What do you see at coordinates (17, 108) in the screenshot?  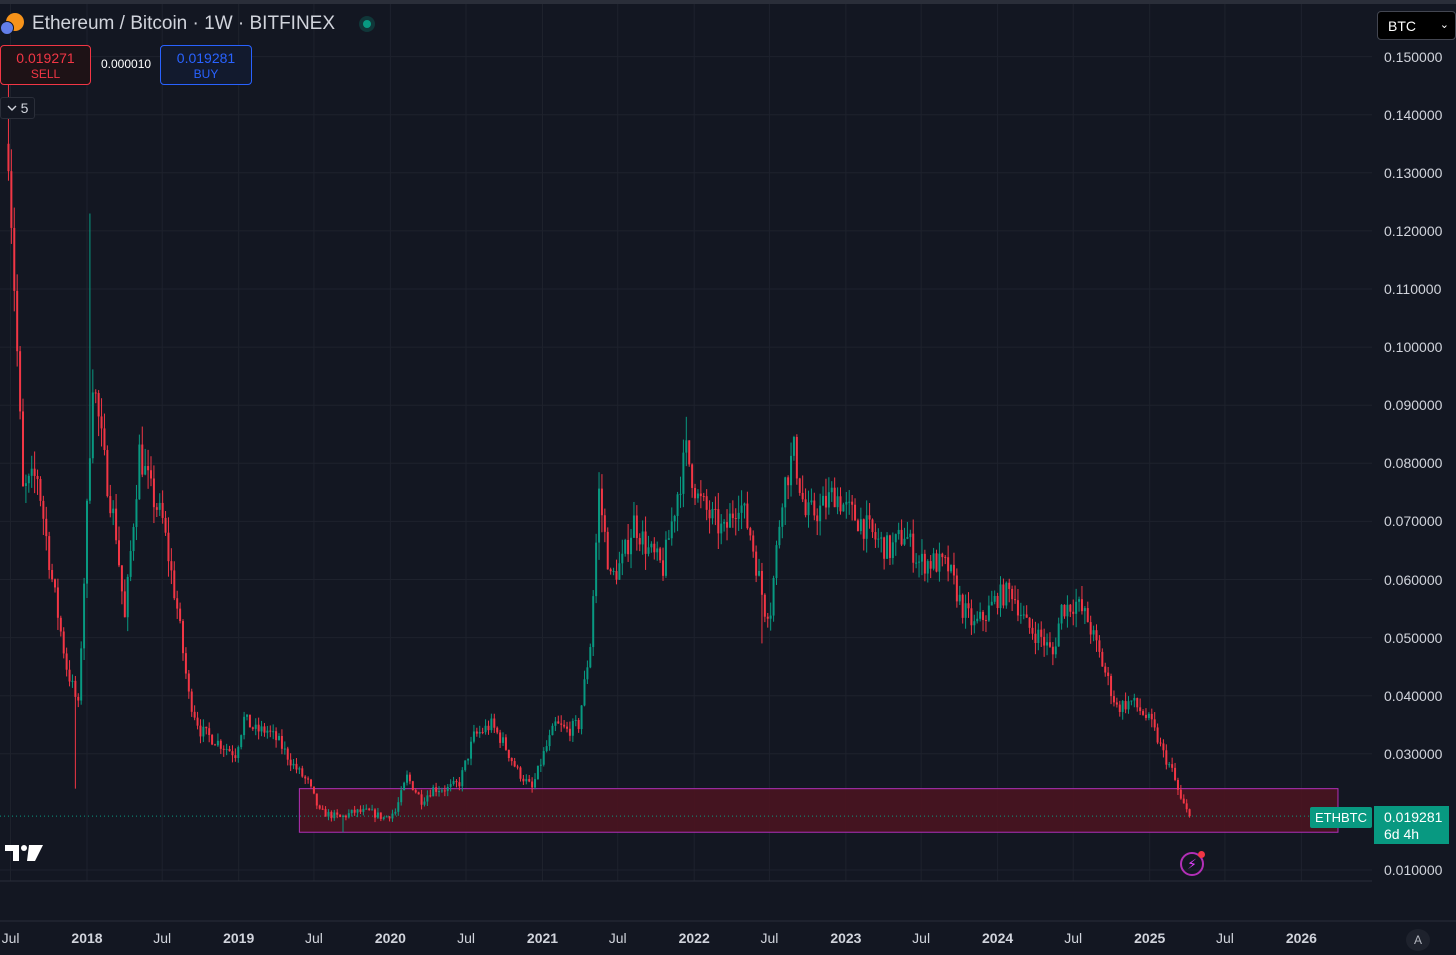 I see `indicators-collapse-button: 5` at bounding box center [17, 108].